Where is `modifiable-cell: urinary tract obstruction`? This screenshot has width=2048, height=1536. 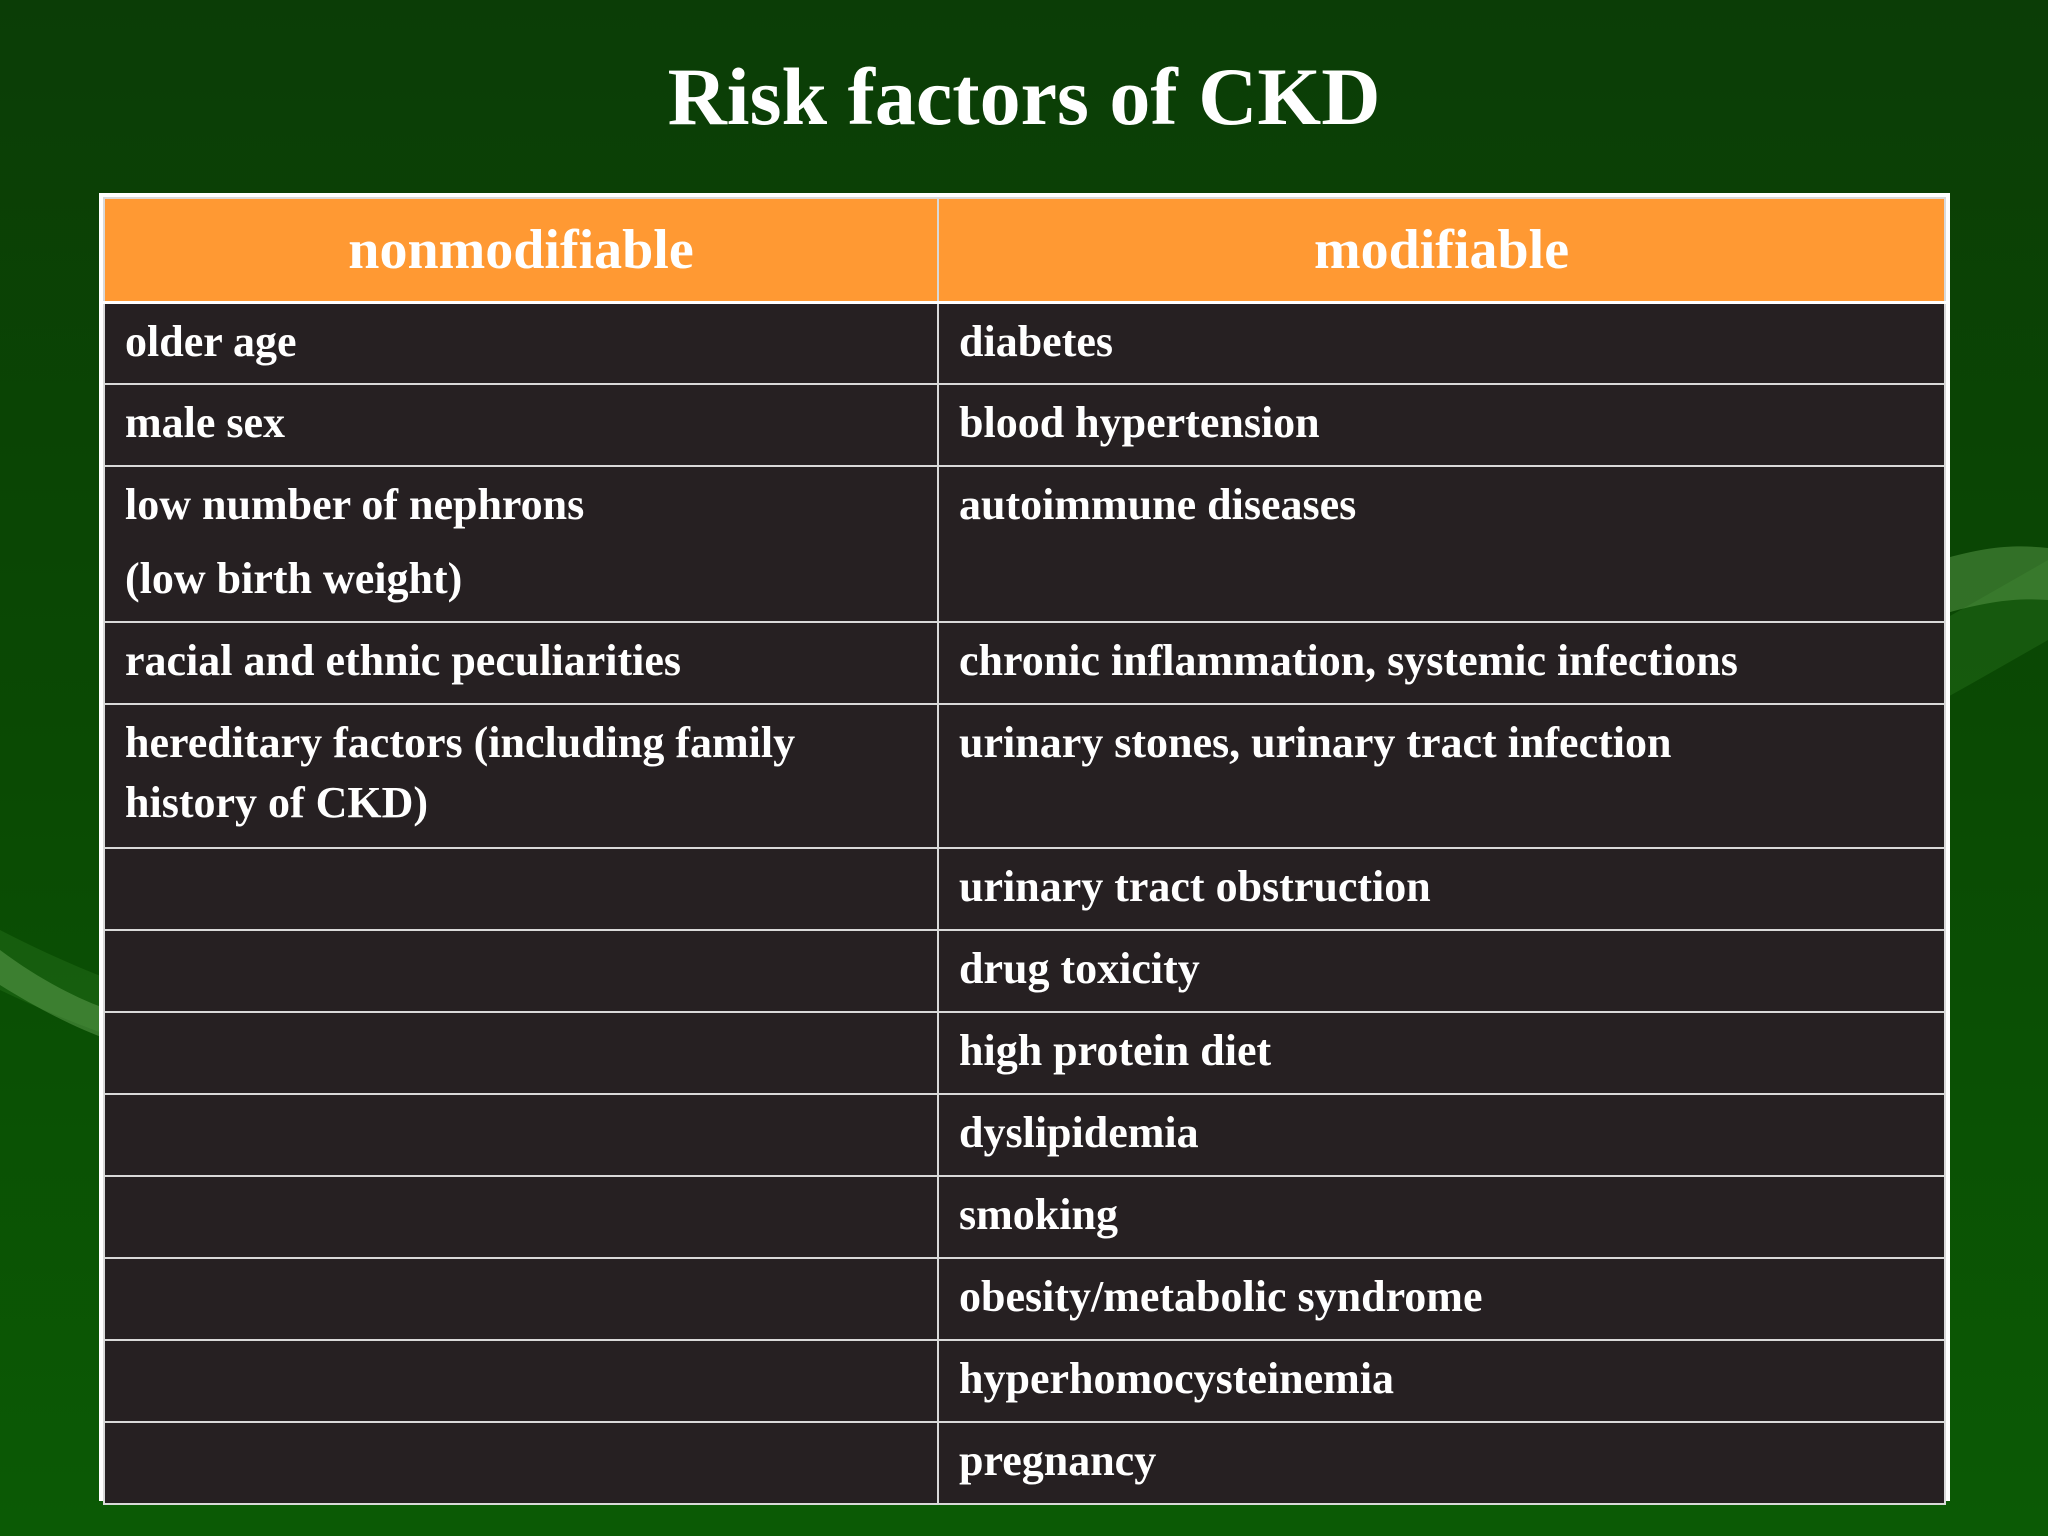
modifiable-cell: urinary tract obstruction is located at coordinates (1441, 889).